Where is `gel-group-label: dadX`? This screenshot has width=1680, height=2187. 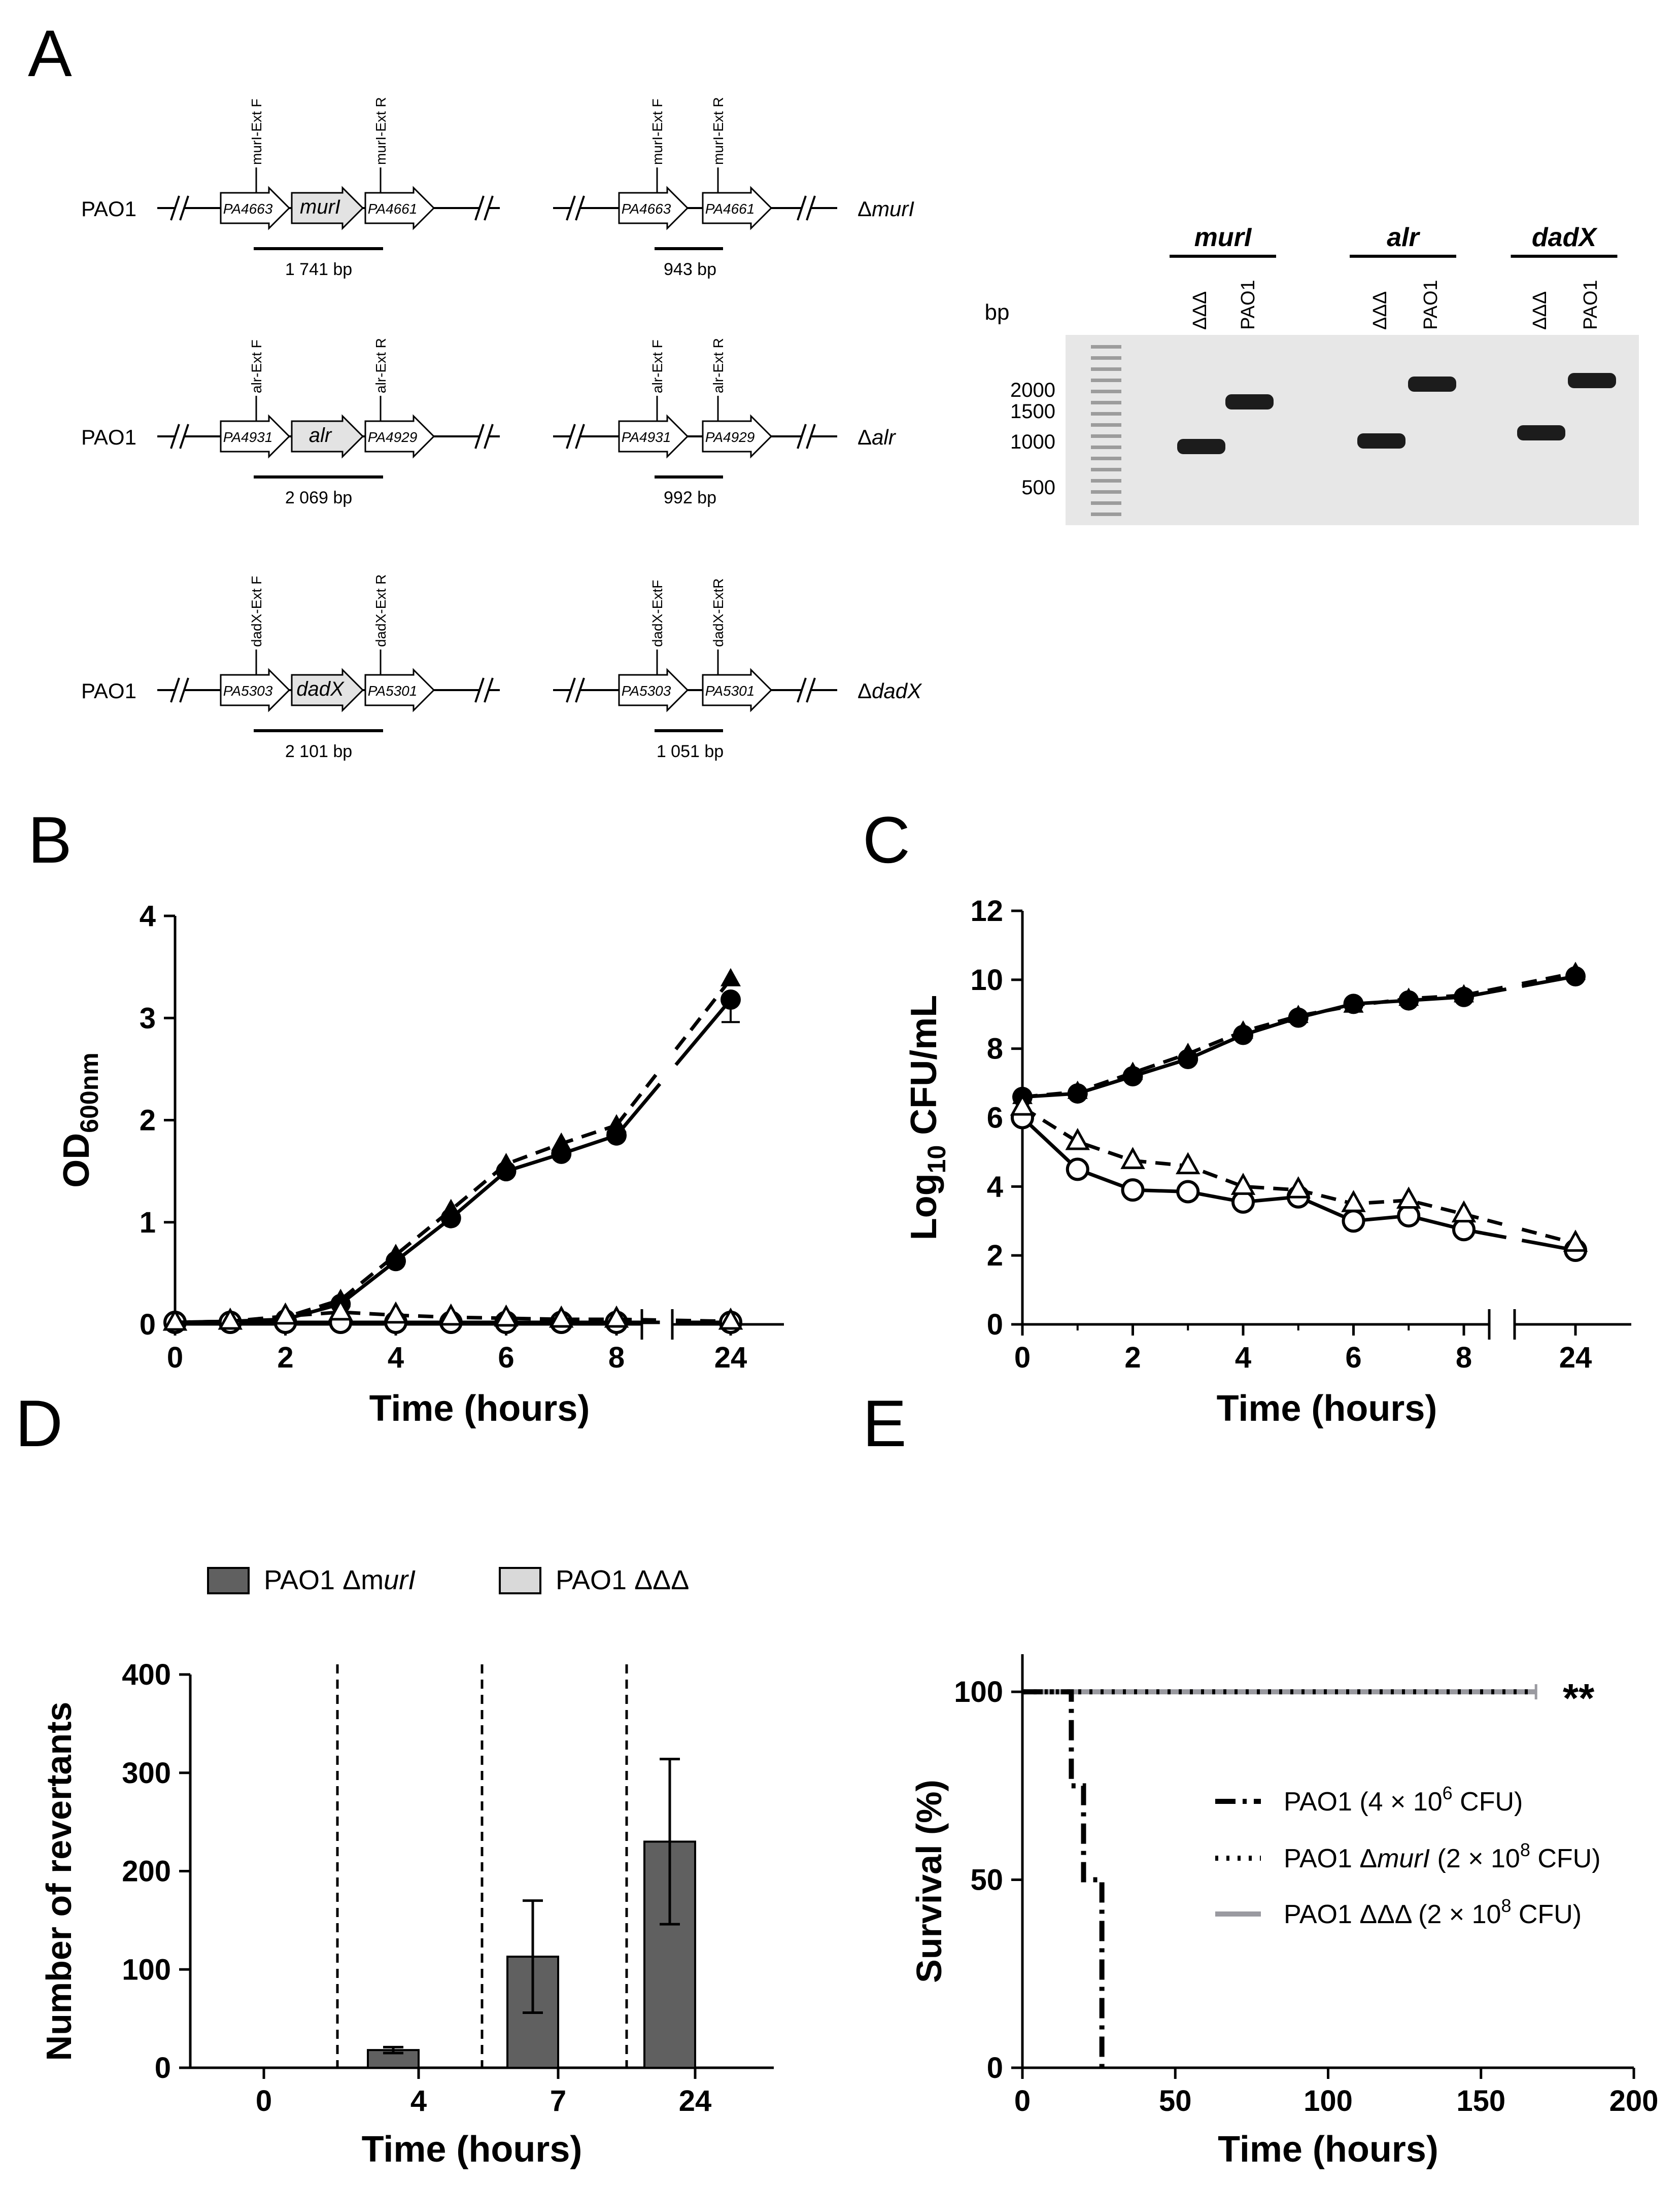 gel-group-label: dadX is located at coordinates (1565, 237).